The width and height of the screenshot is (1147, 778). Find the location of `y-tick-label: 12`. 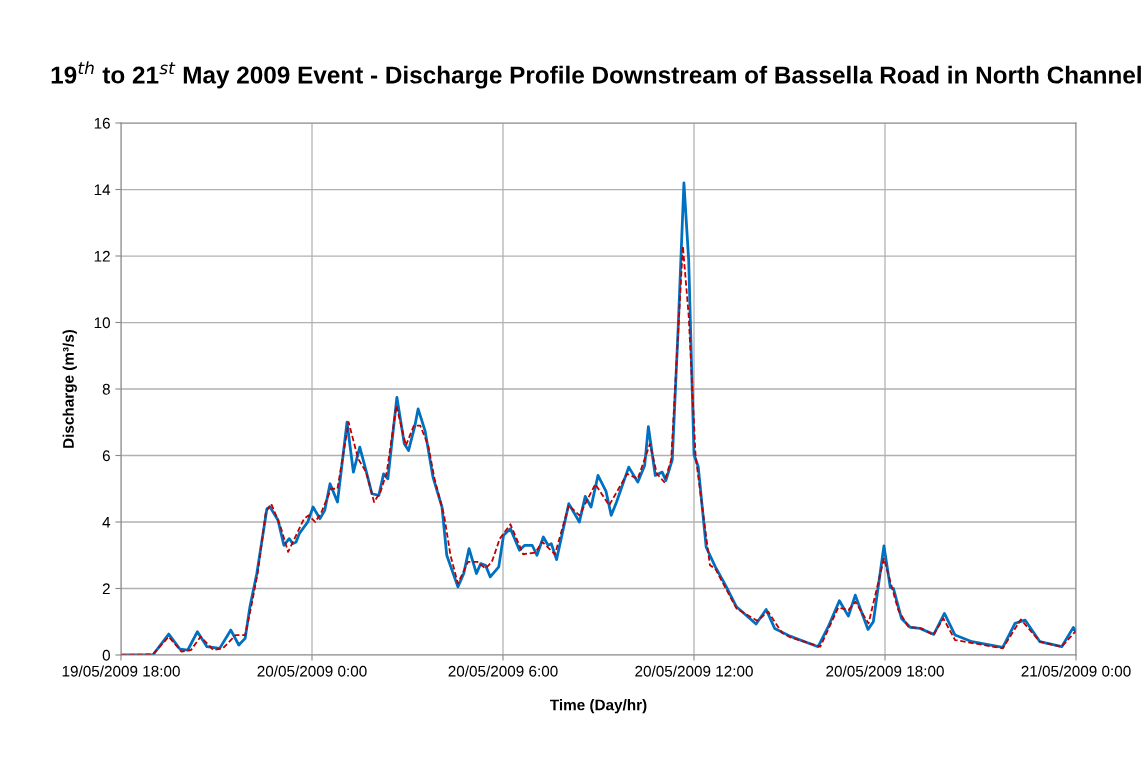

y-tick-label: 12 is located at coordinates (102, 256).